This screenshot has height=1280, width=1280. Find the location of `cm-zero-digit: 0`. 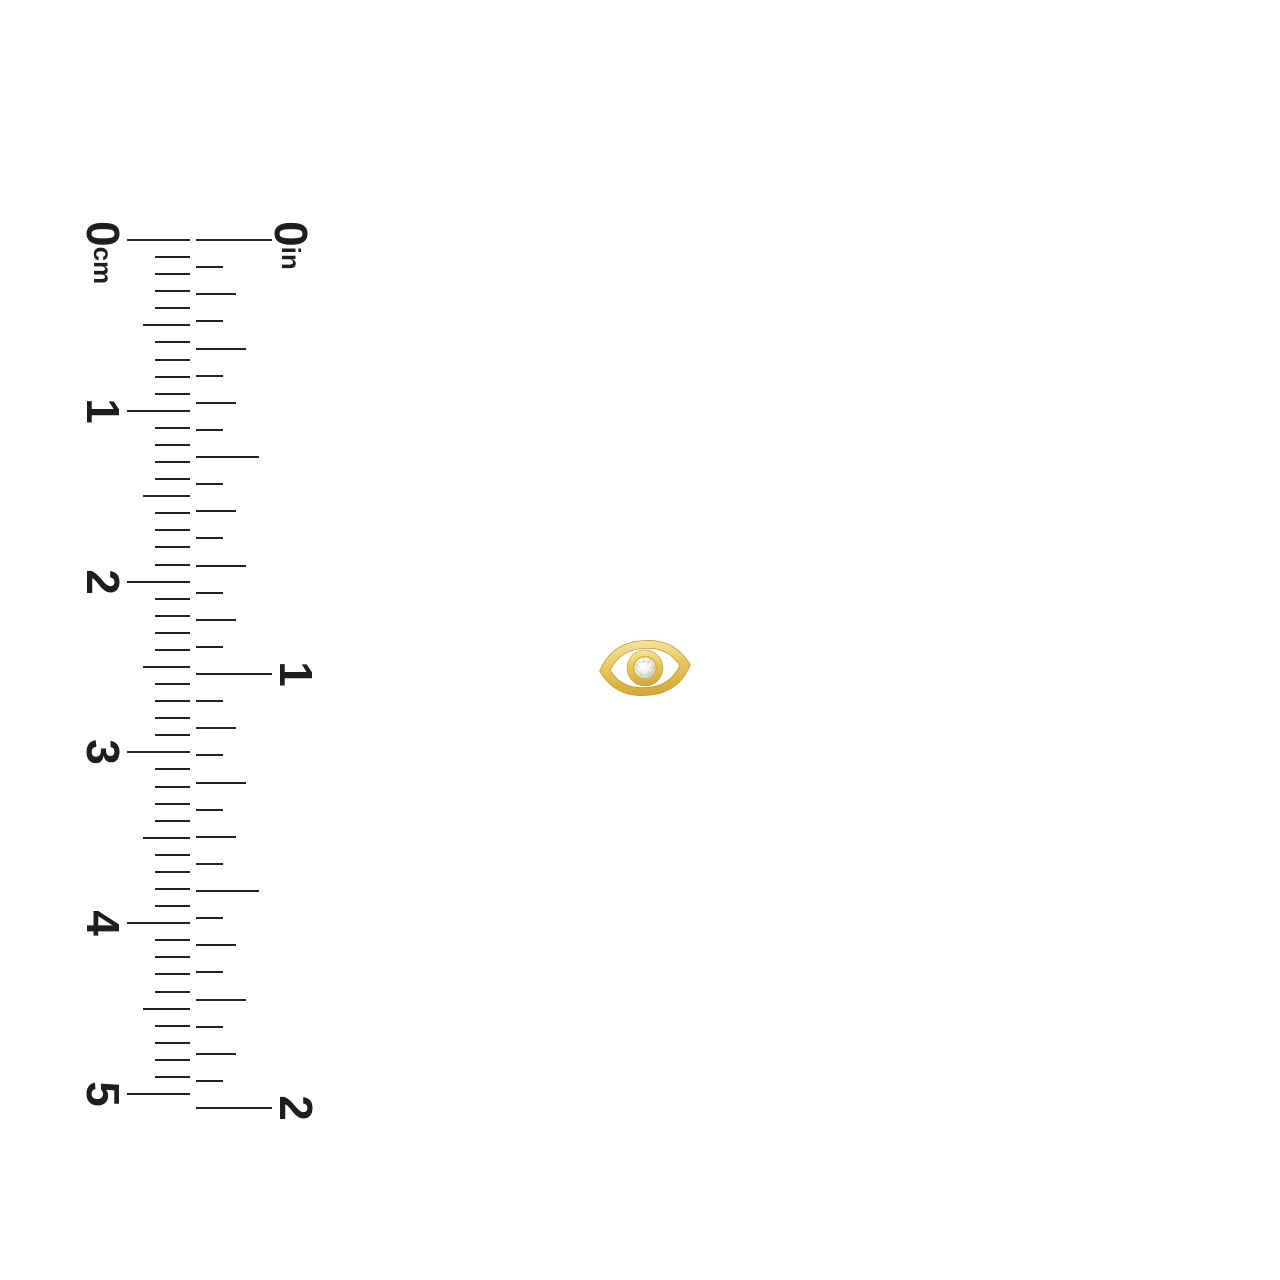

cm-zero-digit: 0 is located at coordinates (103, 234).